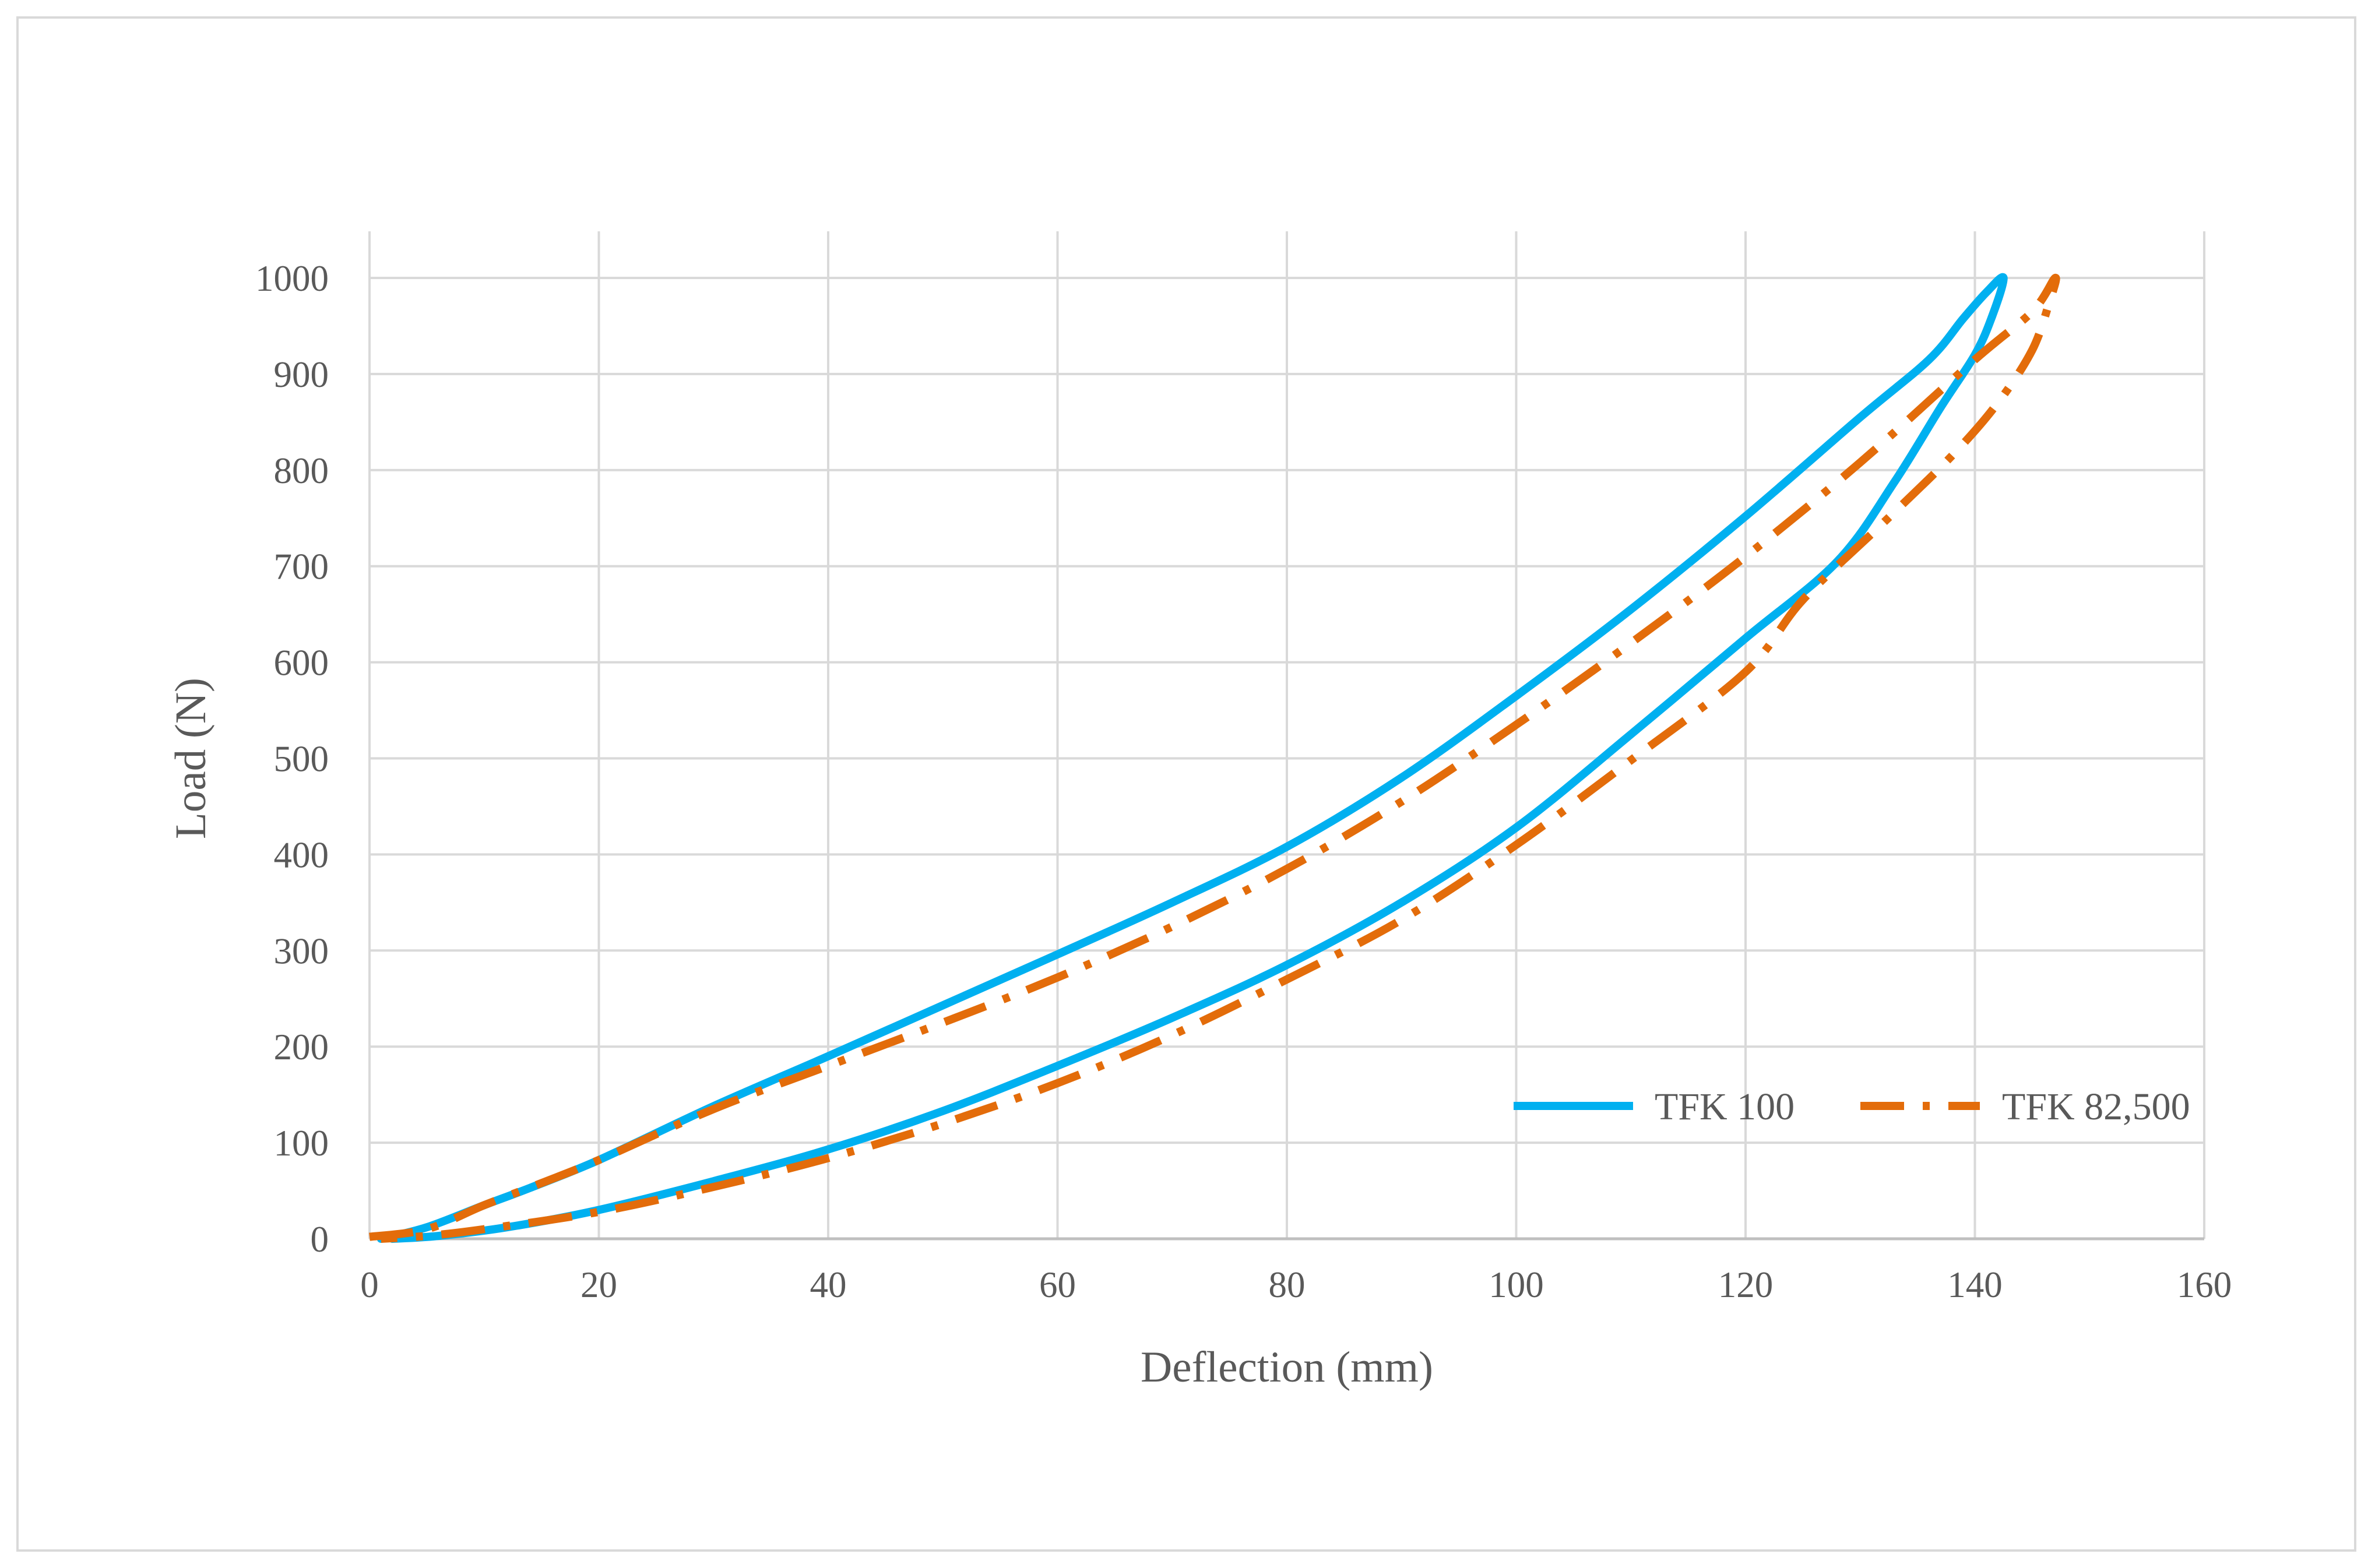  Describe the element at coordinates (1287, 1284) in the screenshot. I see `x-tick-label: 80` at that location.